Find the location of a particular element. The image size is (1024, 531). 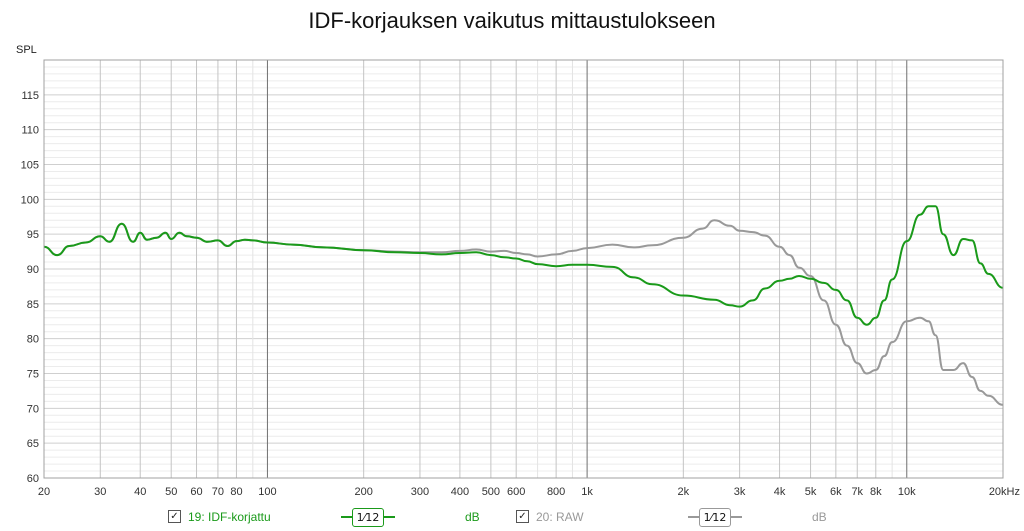

x-tick-label: 70 is located at coordinates (218, 492).